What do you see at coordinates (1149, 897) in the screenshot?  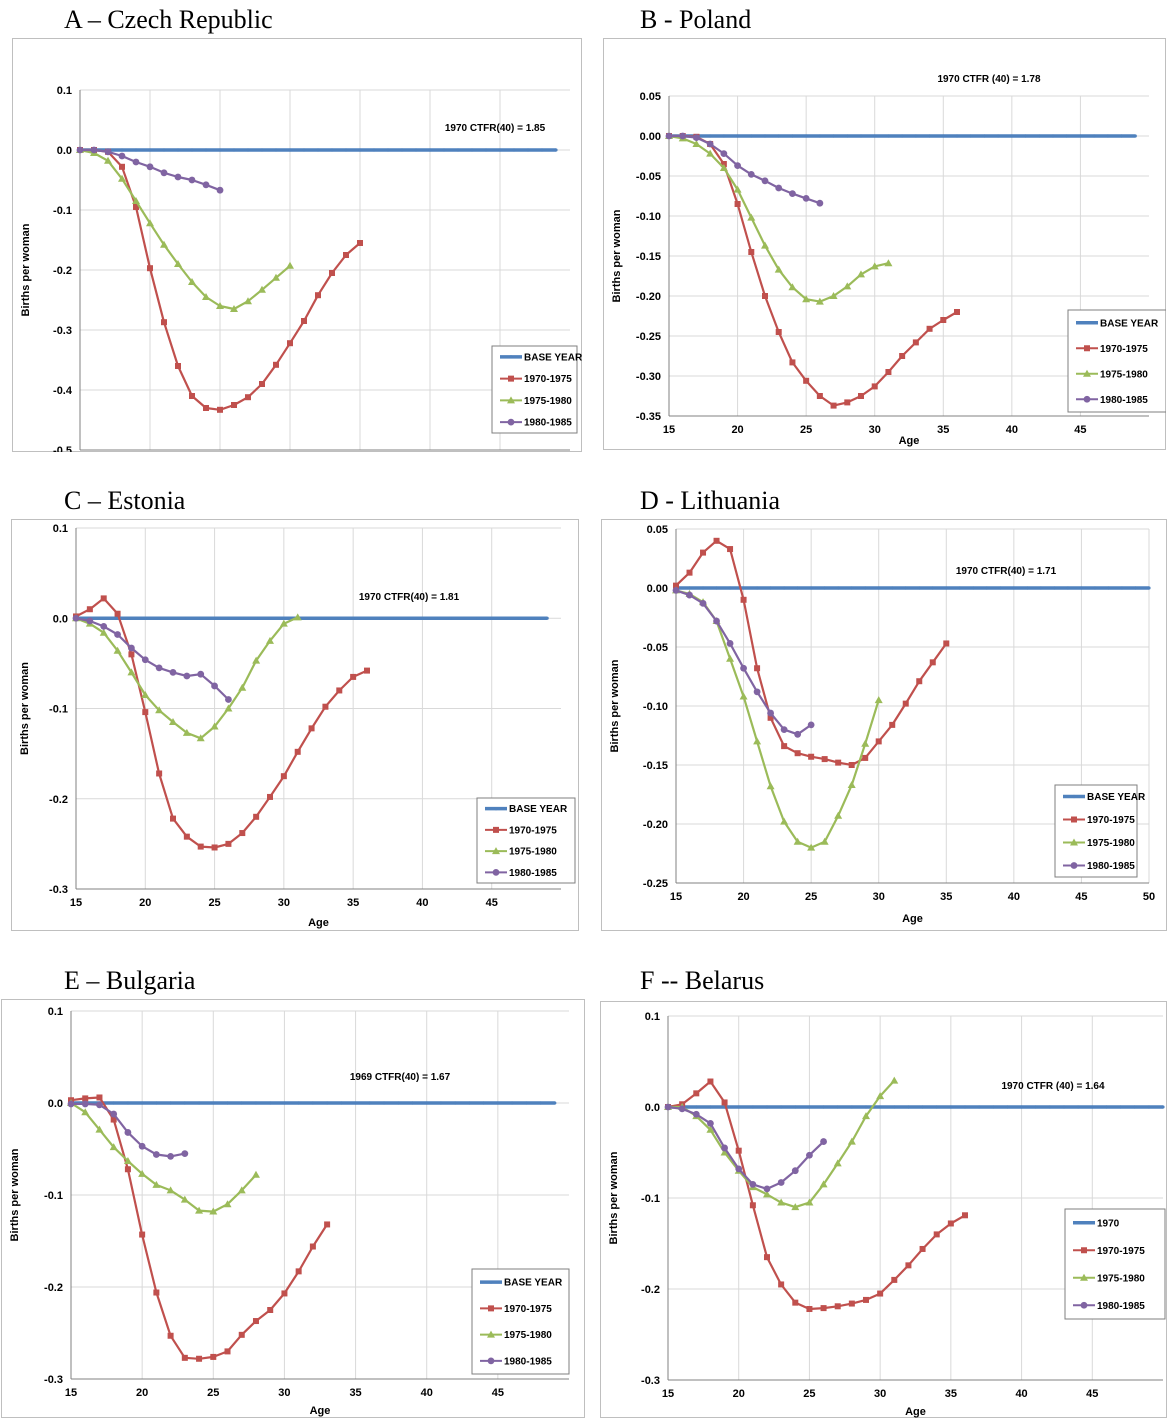 I see `x-tick-label: 50` at bounding box center [1149, 897].